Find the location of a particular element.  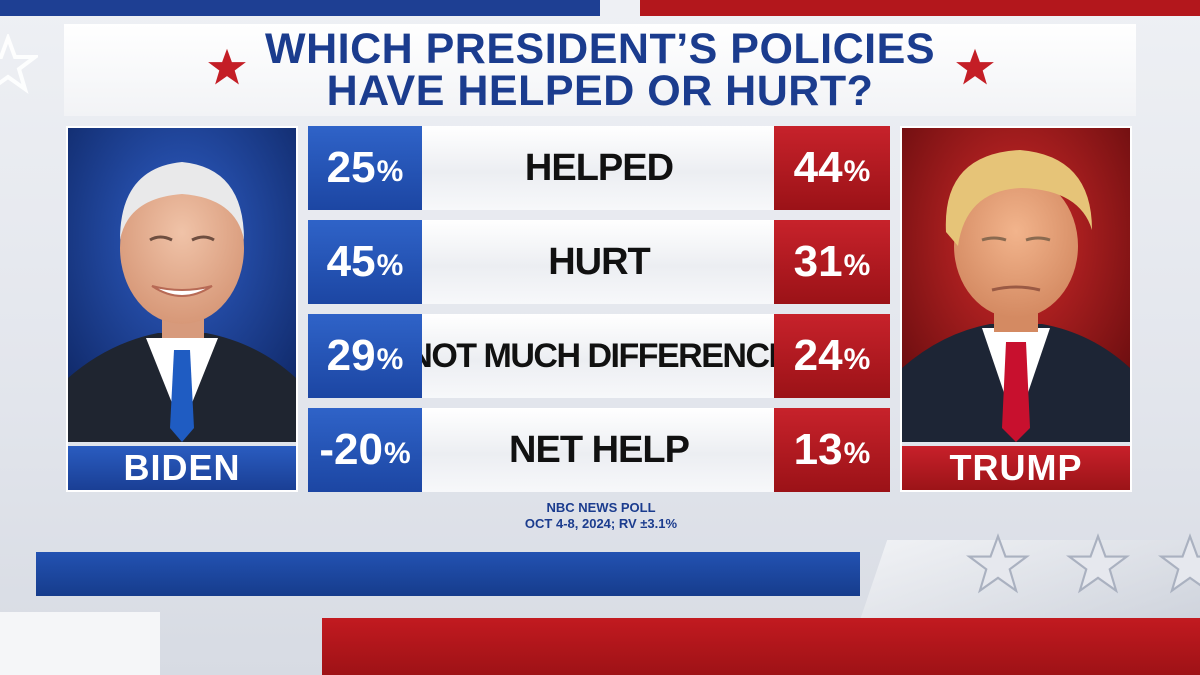

result-row: NOT MUCH DIFFERENCE 29% 24% is located at coordinates (599, 356).